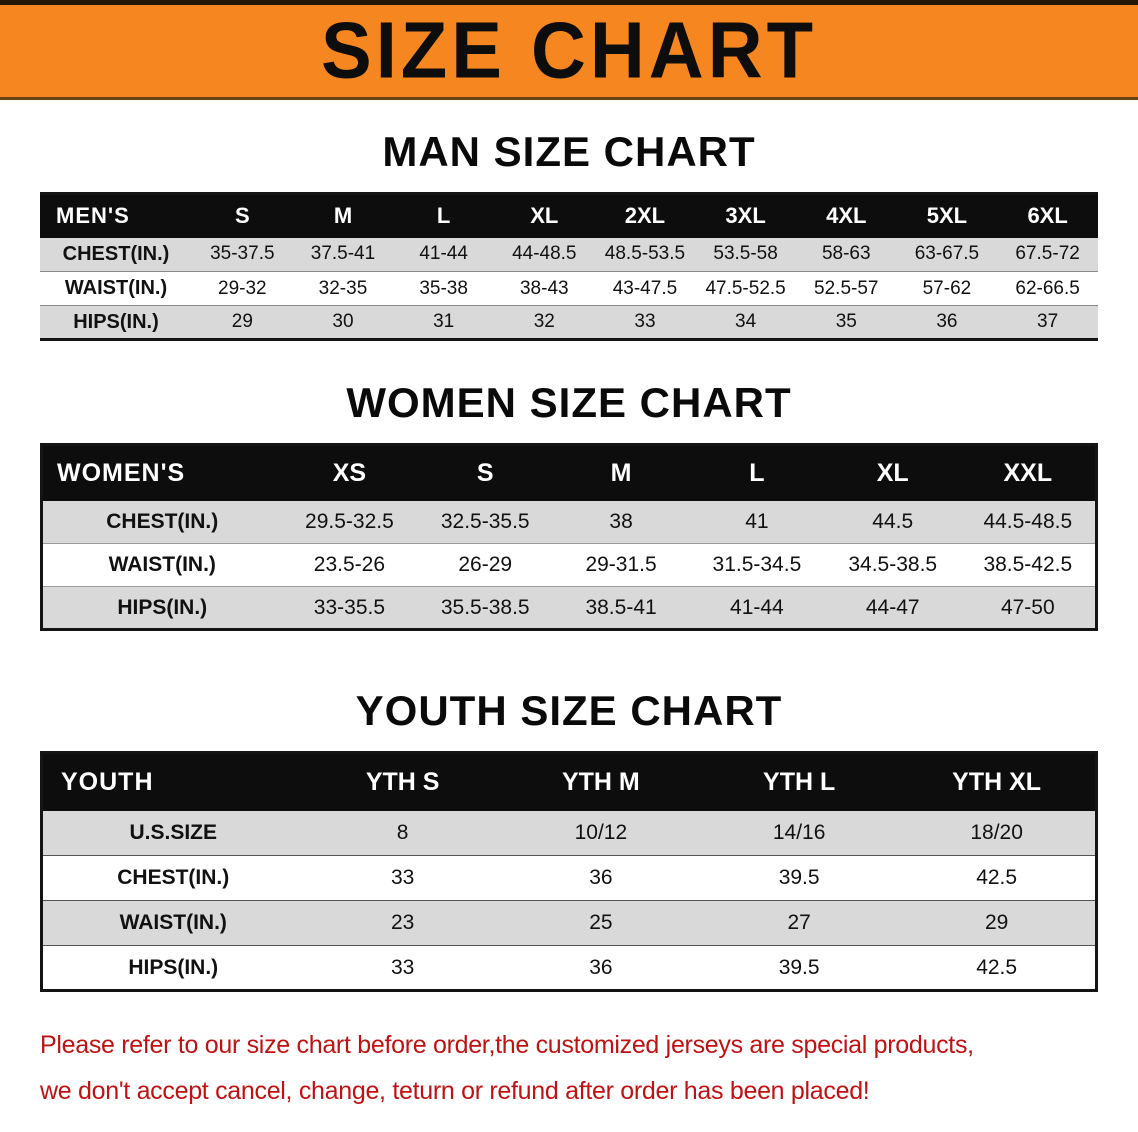 The image size is (1138, 1132). What do you see at coordinates (799, 781) in the screenshot?
I see `youth-size-col-header: YTH L` at bounding box center [799, 781].